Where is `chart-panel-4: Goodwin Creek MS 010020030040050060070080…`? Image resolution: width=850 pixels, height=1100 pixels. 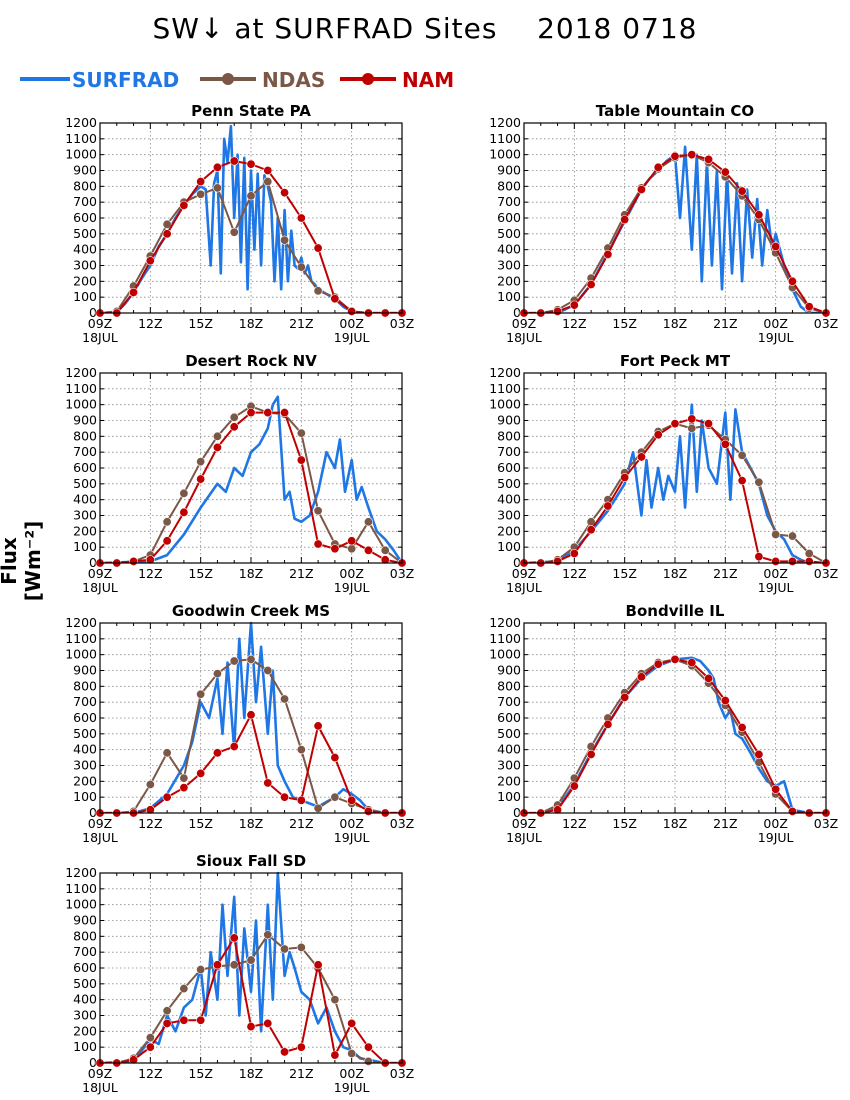 chart-panel-4: Goodwin Creek MS 010020030040050060070080… is located at coordinates (239, 723).